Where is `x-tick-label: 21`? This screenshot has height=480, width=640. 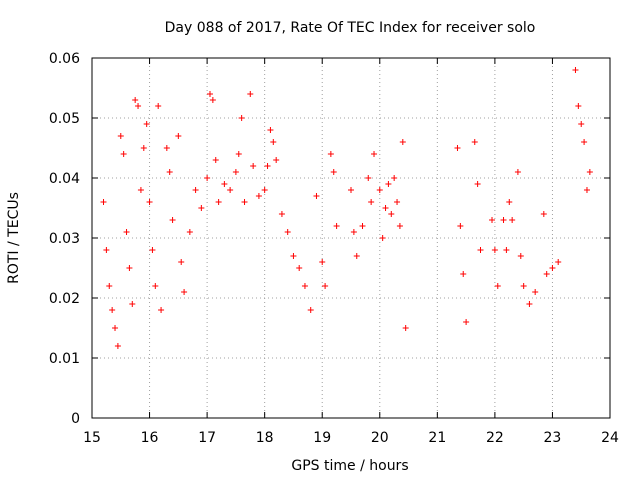 x-tick-label: 21 is located at coordinates (437, 438).